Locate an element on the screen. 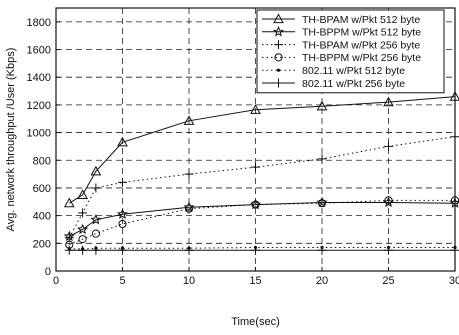  x-tick-label: 30 is located at coordinates (454, 281).